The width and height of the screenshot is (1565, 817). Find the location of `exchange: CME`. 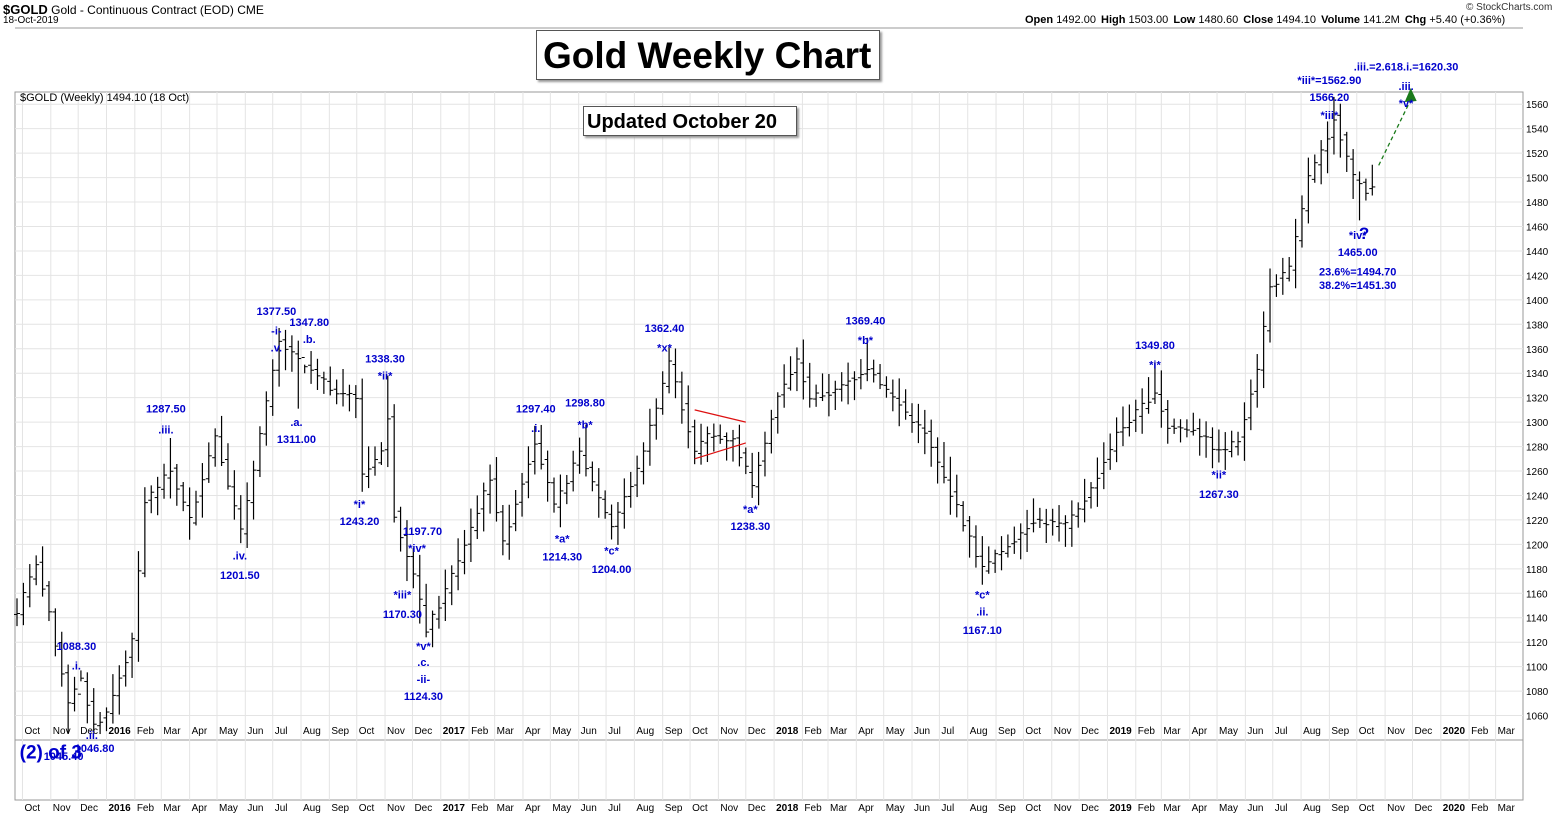

exchange: CME is located at coordinates (250, 10).